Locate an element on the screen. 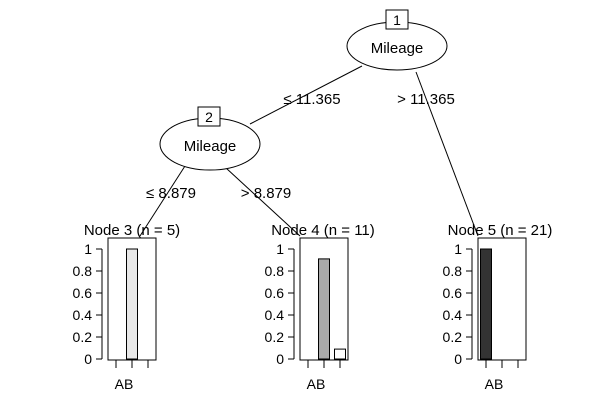 The image size is (600, 400). split-node-2: 2 Mileage is located at coordinates (210, 138).